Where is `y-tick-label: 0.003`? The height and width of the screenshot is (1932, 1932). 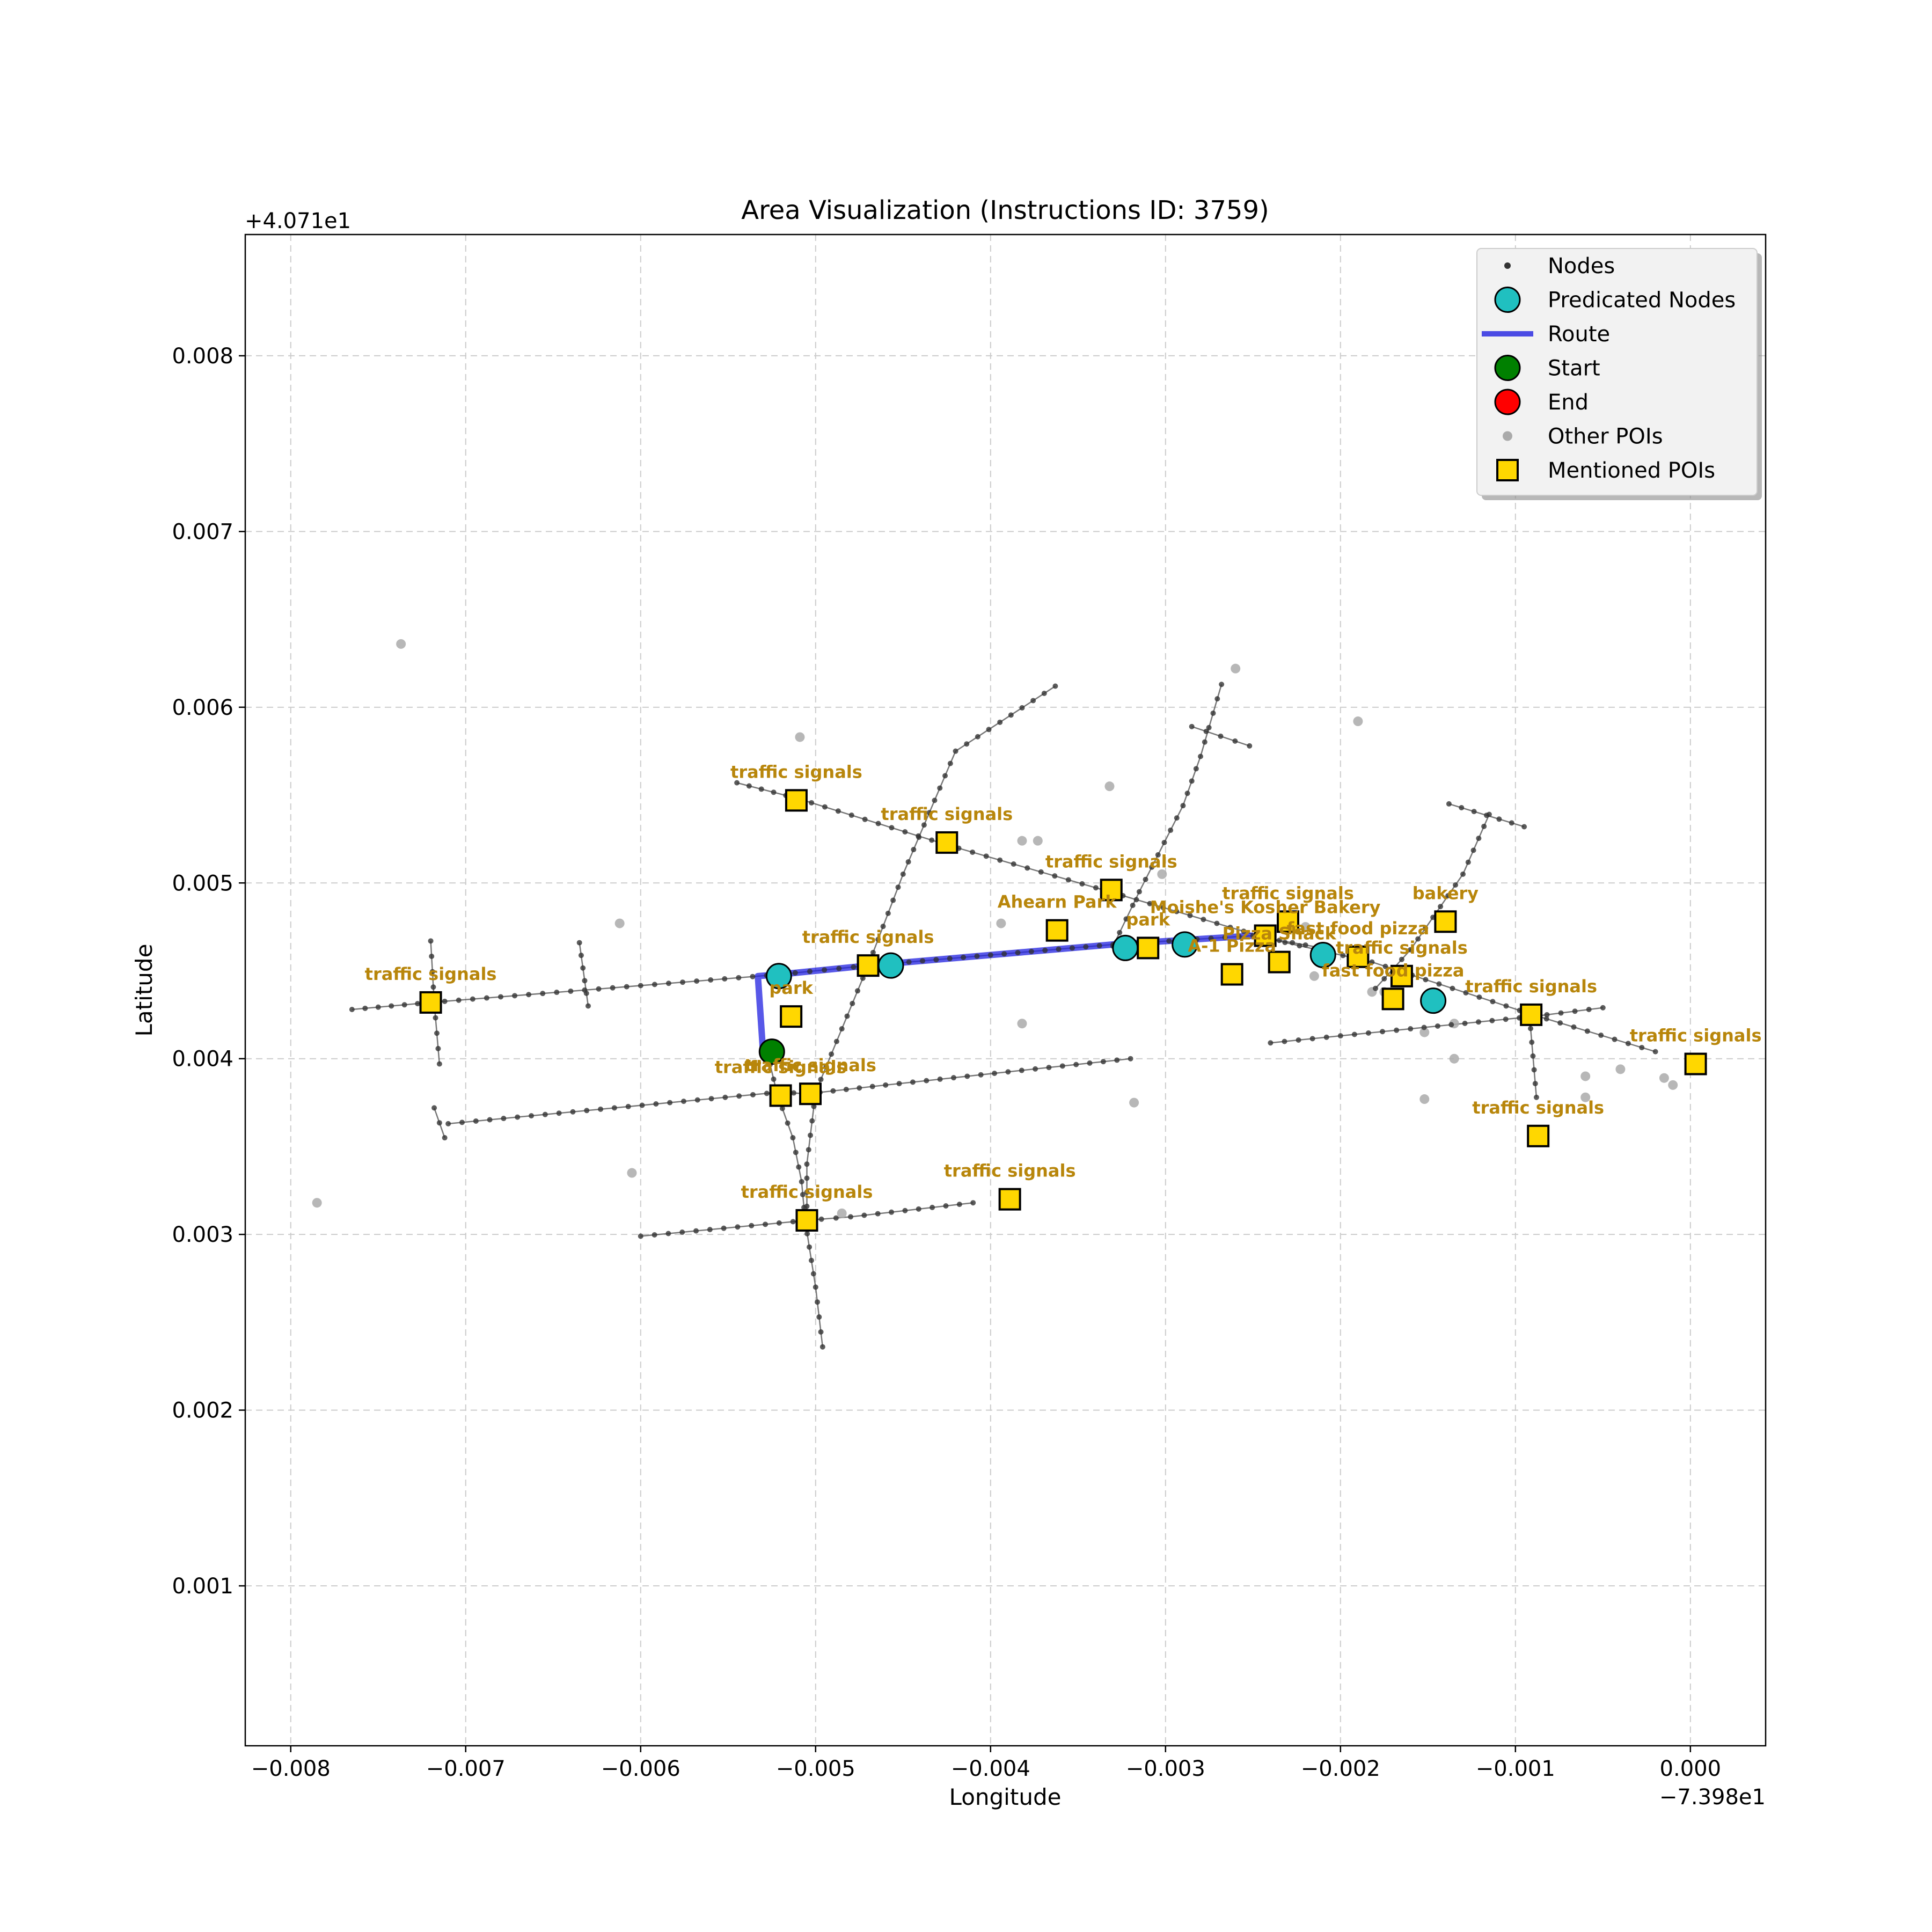
y-tick-label: 0.003 is located at coordinates (202, 1235).